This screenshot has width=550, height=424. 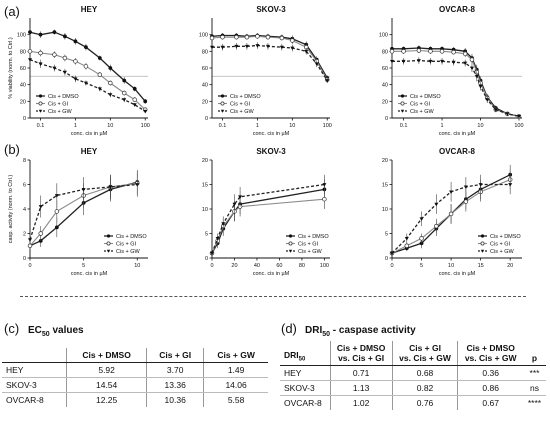 What do you see at coordinates (360, 331) in the screenshot?
I see `dri50-table-title: DRI50 - caspase activity` at bounding box center [360, 331].